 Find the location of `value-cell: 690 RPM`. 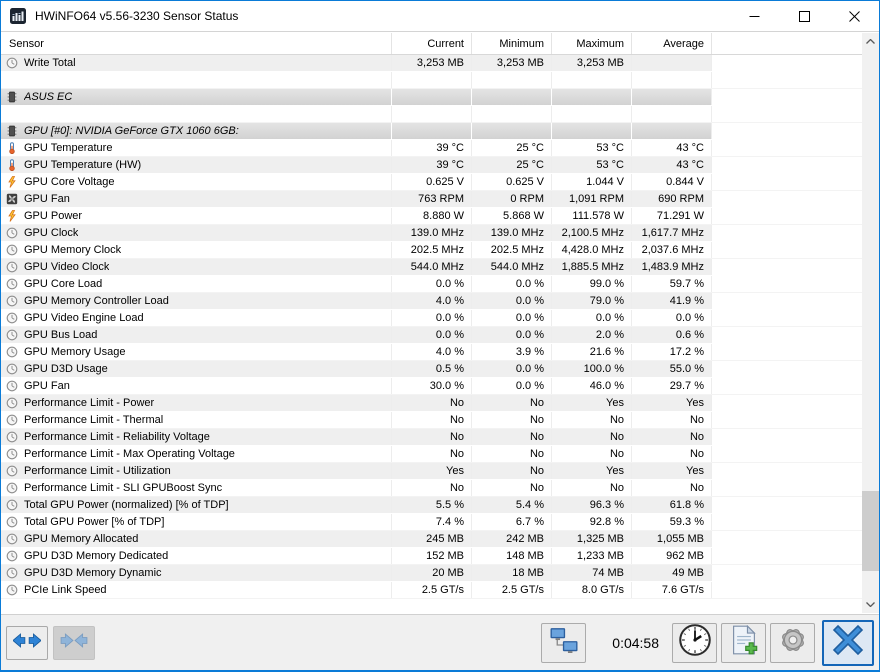

value-cell: 690 RPM is located at coordinates (671, 199).